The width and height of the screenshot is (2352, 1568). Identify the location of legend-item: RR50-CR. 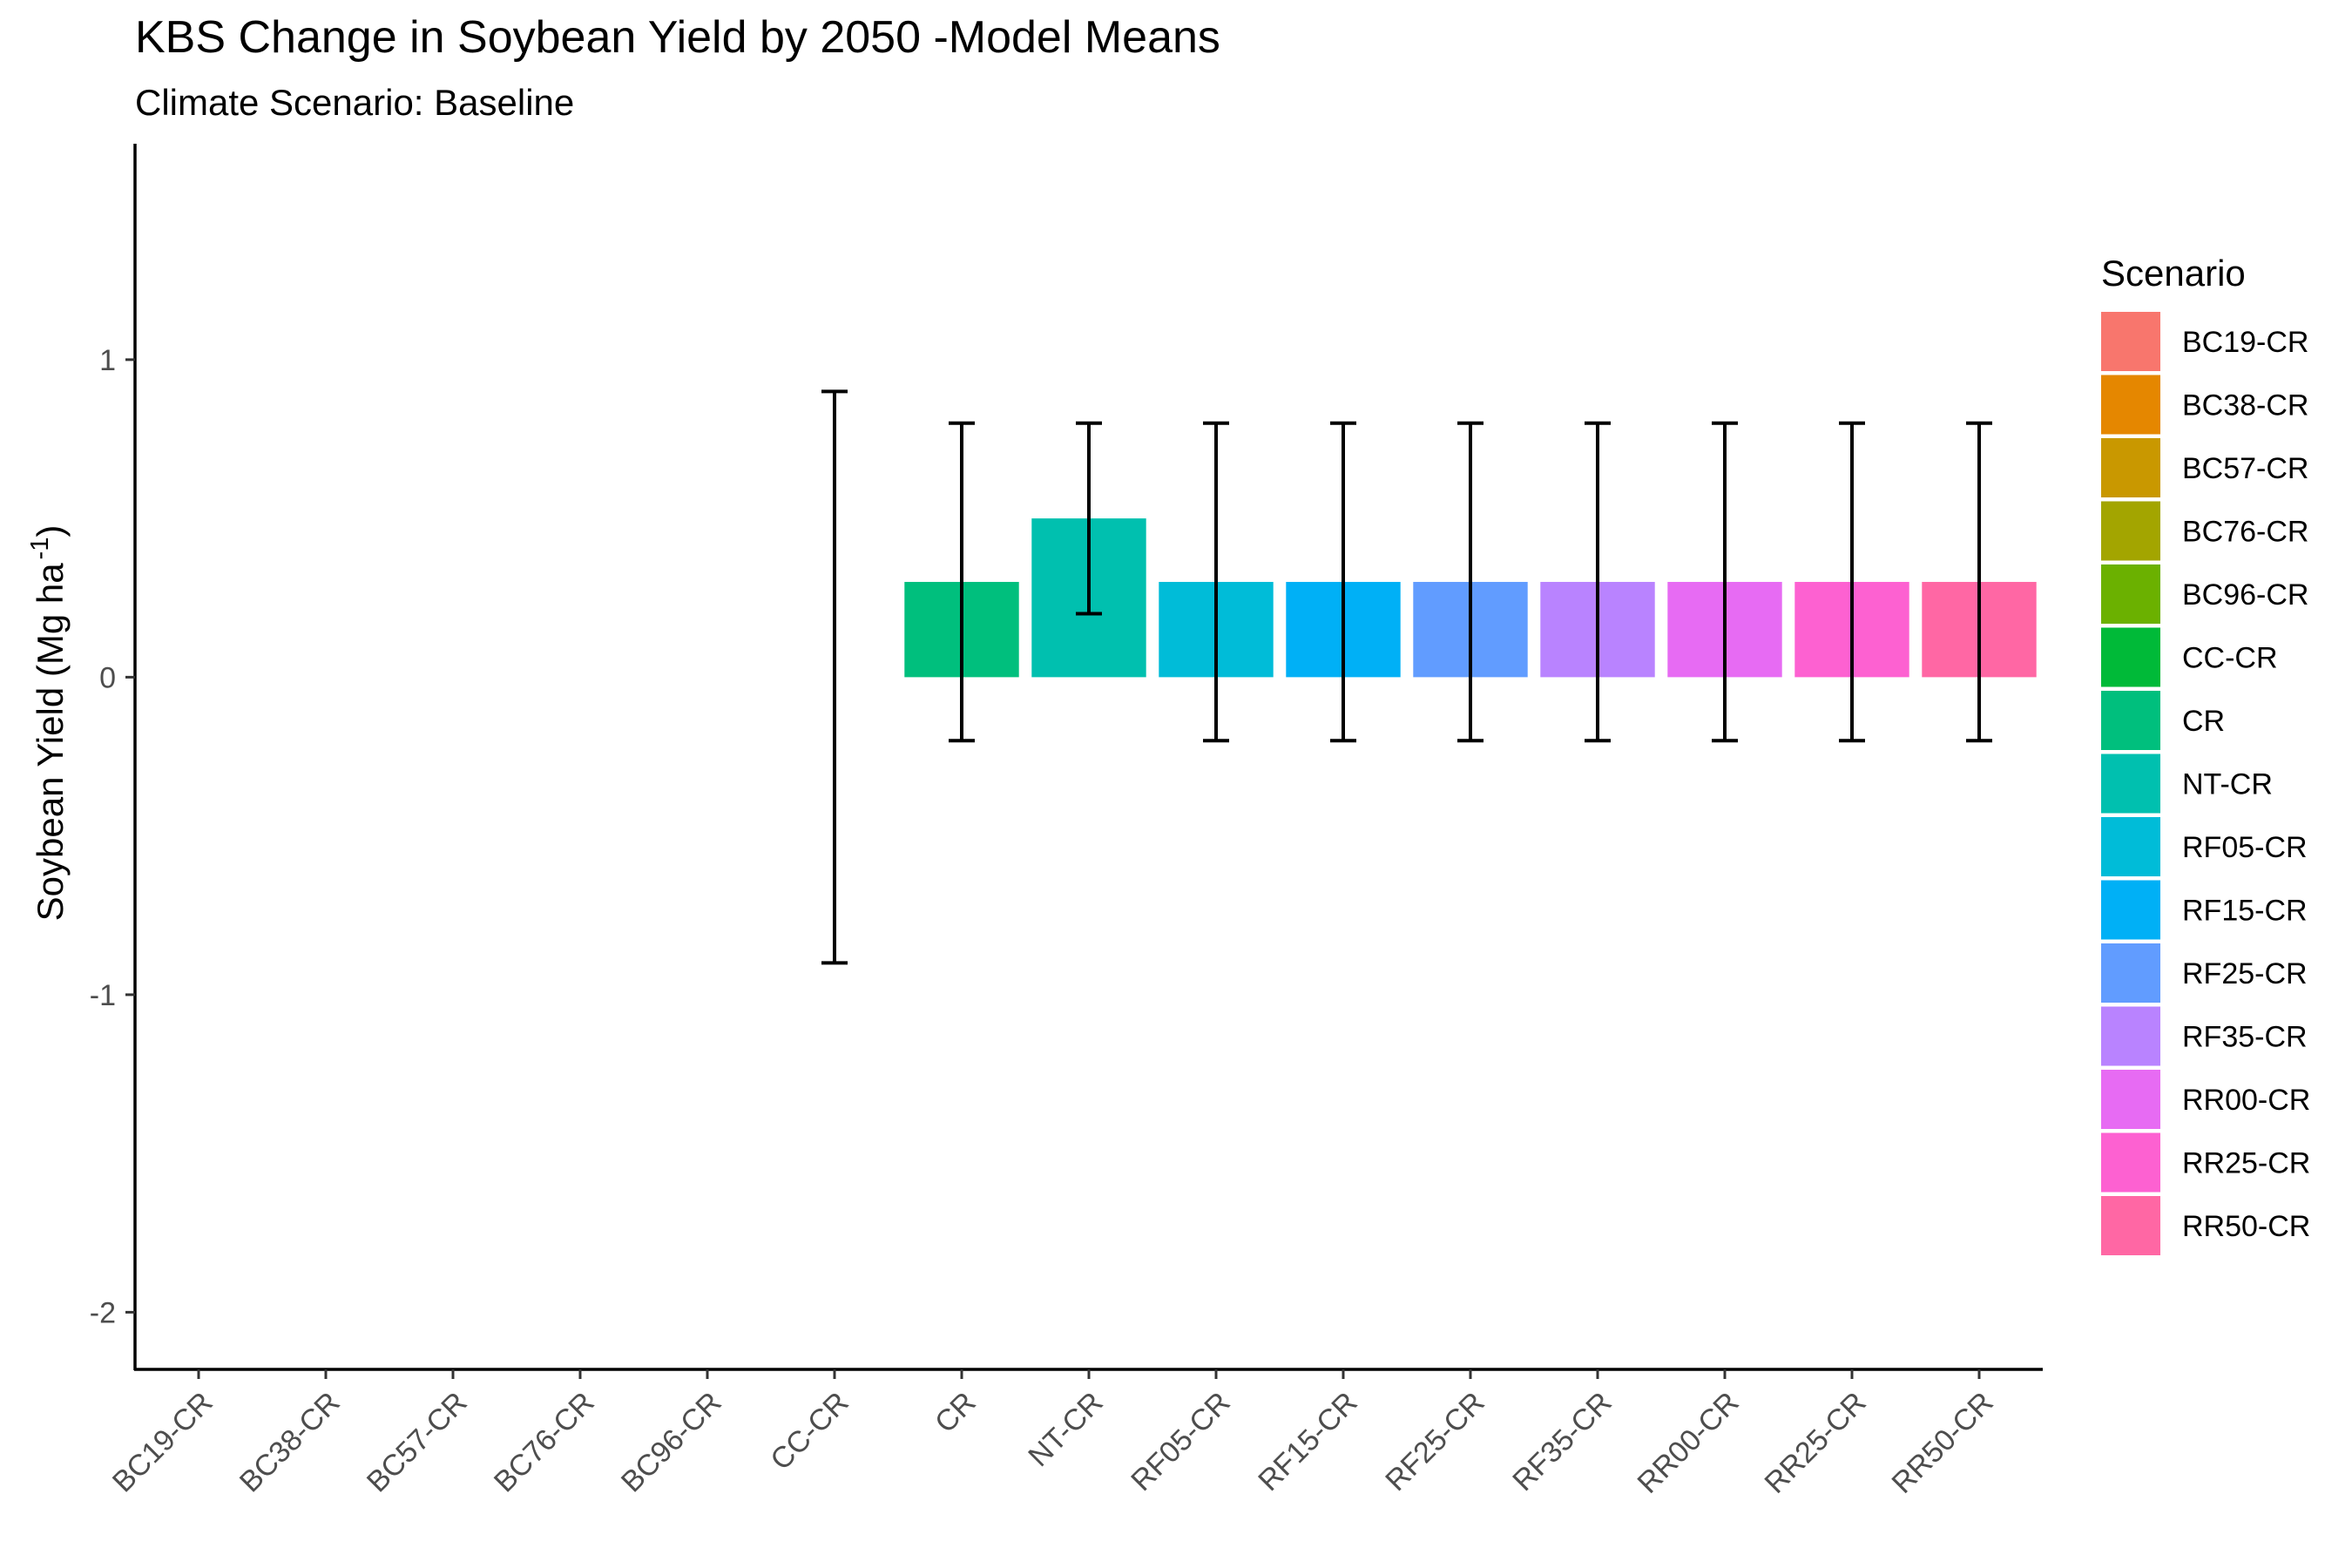
(2205, 1225).